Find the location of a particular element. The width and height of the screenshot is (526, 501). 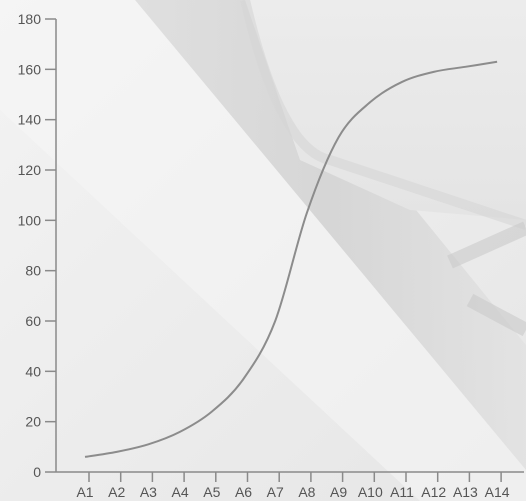

y-tick-label: 60 is located at coordinates (33, 321).